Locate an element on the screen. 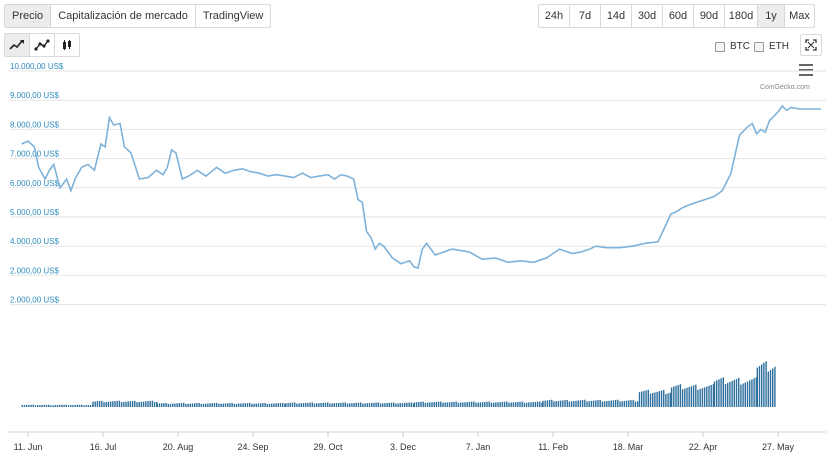  range-90d-button: 90d is located at coordinates (709, 16).